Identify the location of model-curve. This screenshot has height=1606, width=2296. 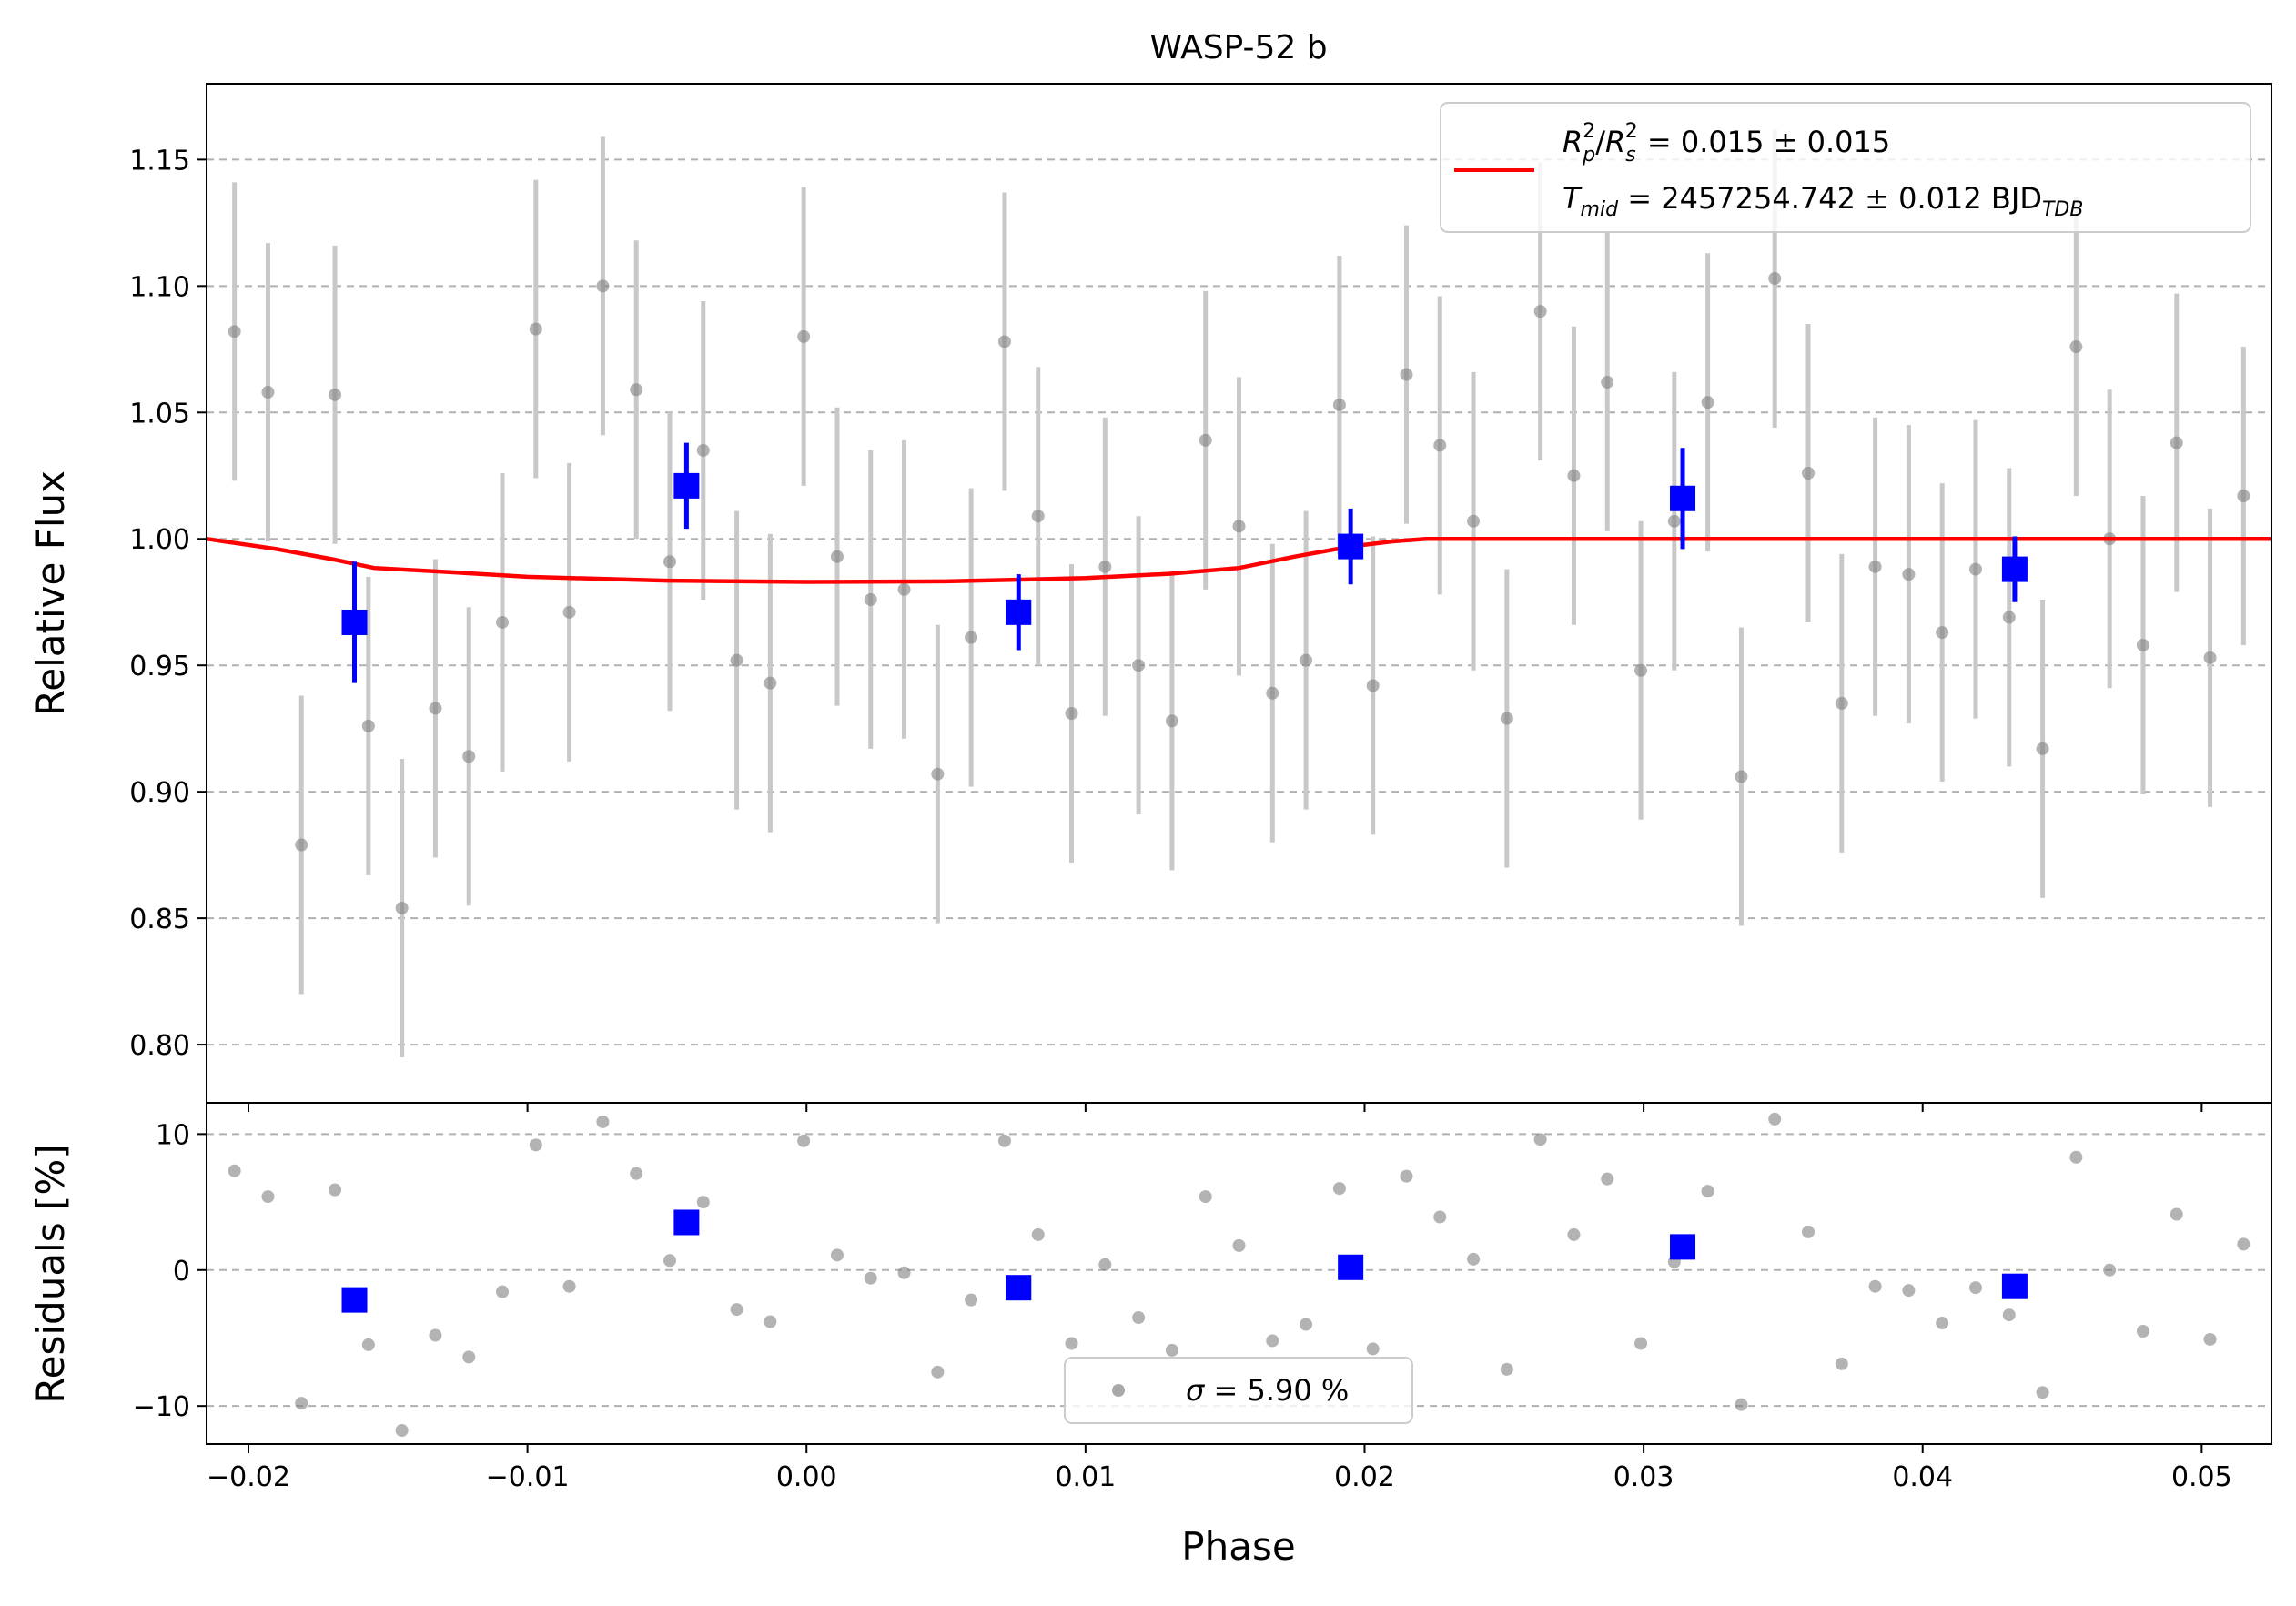
(1239, 560).